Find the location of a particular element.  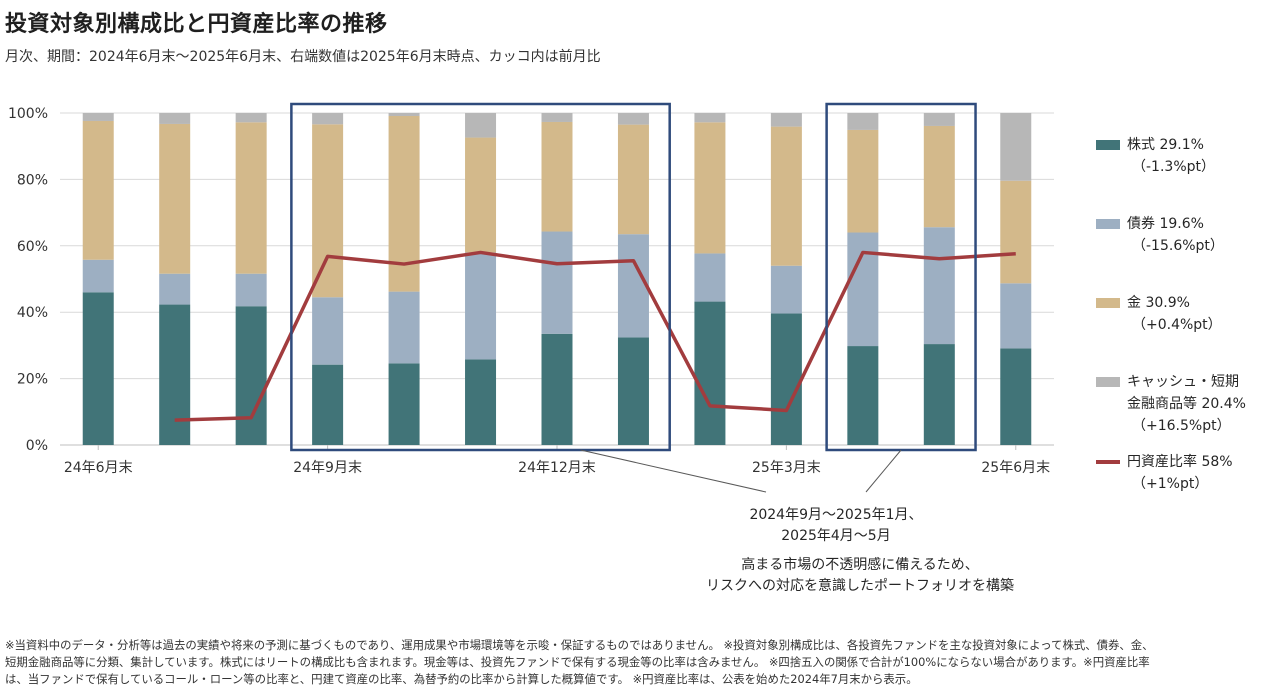

highlight-period-annotation: 2024年9月～2025年1月、 2025年4月～5月 is located at coordinates (836, 526).